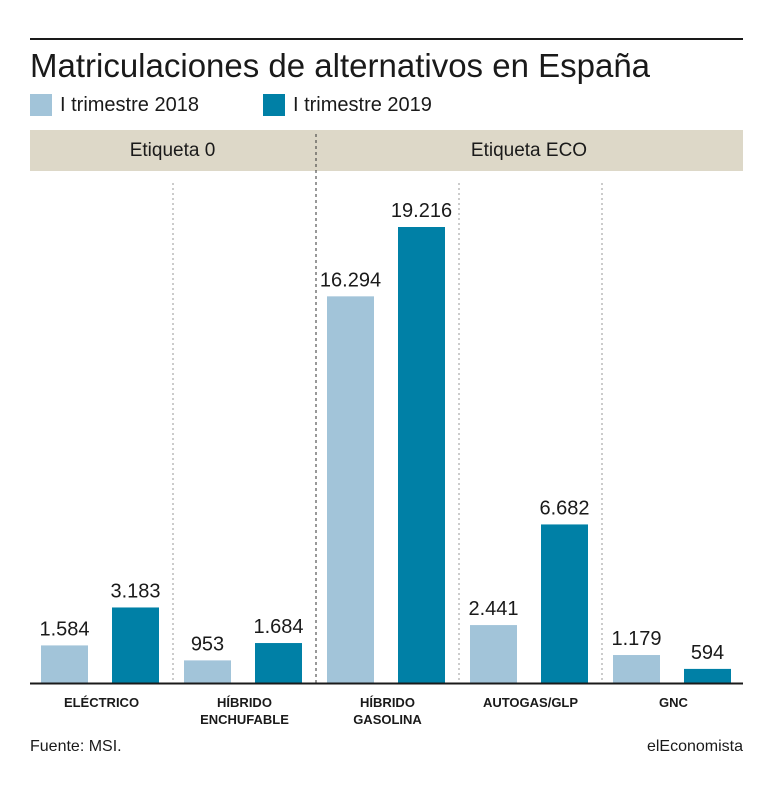  What do you see at coordinates (244, 719) in the screenshot?
I see `category-tick-label: ENCHUFABLE` at bounding box center [244, 719].